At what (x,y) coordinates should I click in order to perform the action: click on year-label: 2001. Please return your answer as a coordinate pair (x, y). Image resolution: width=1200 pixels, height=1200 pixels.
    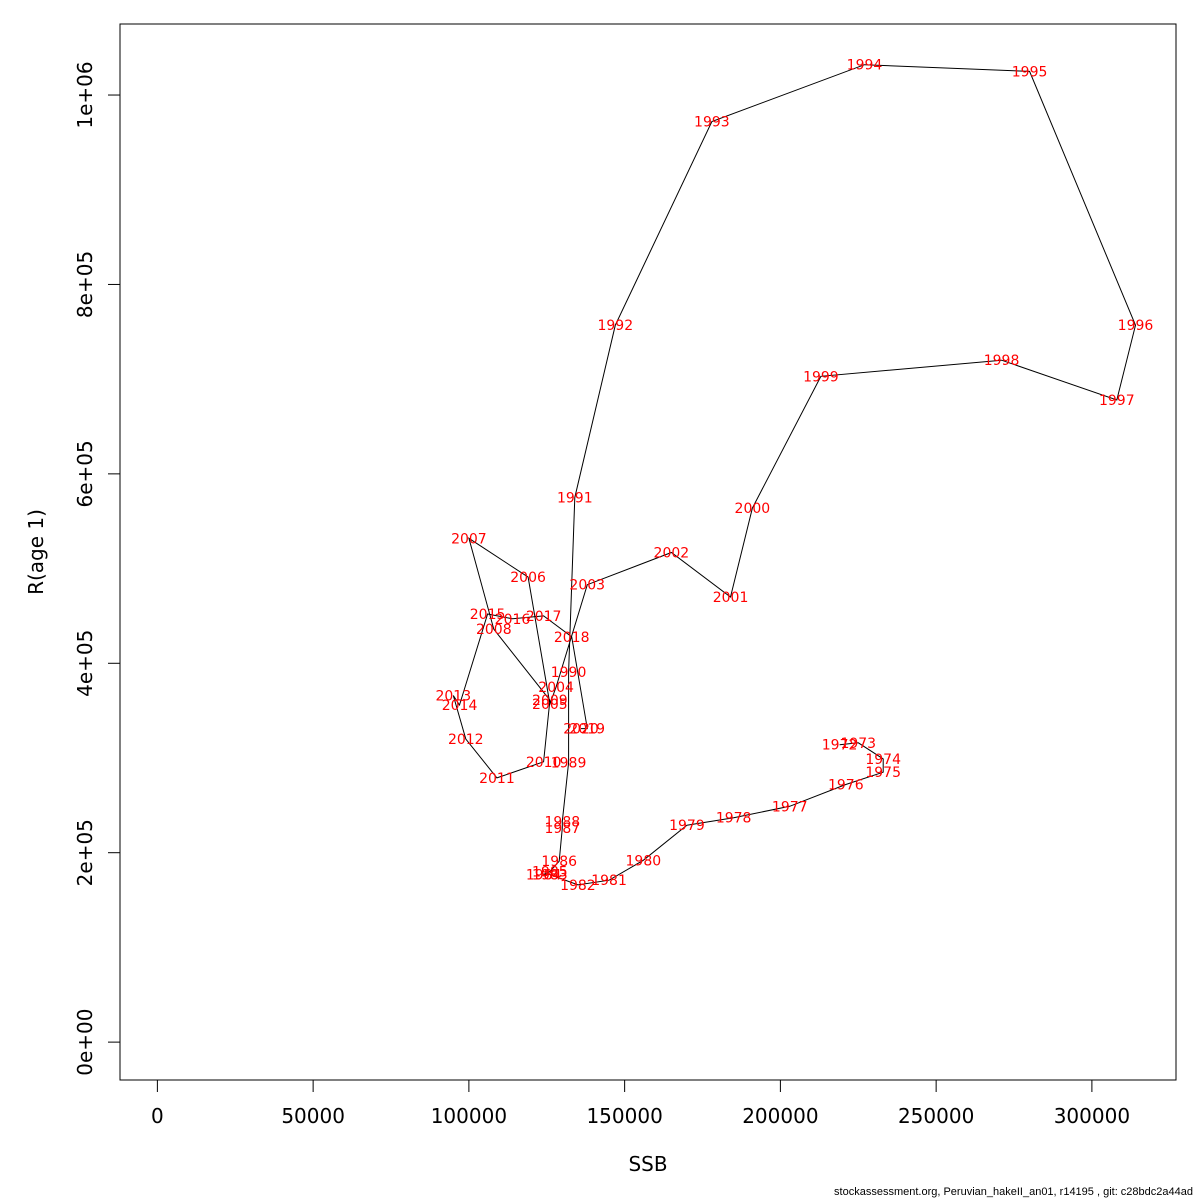
    Looking at the image, I should click on (731, 598).